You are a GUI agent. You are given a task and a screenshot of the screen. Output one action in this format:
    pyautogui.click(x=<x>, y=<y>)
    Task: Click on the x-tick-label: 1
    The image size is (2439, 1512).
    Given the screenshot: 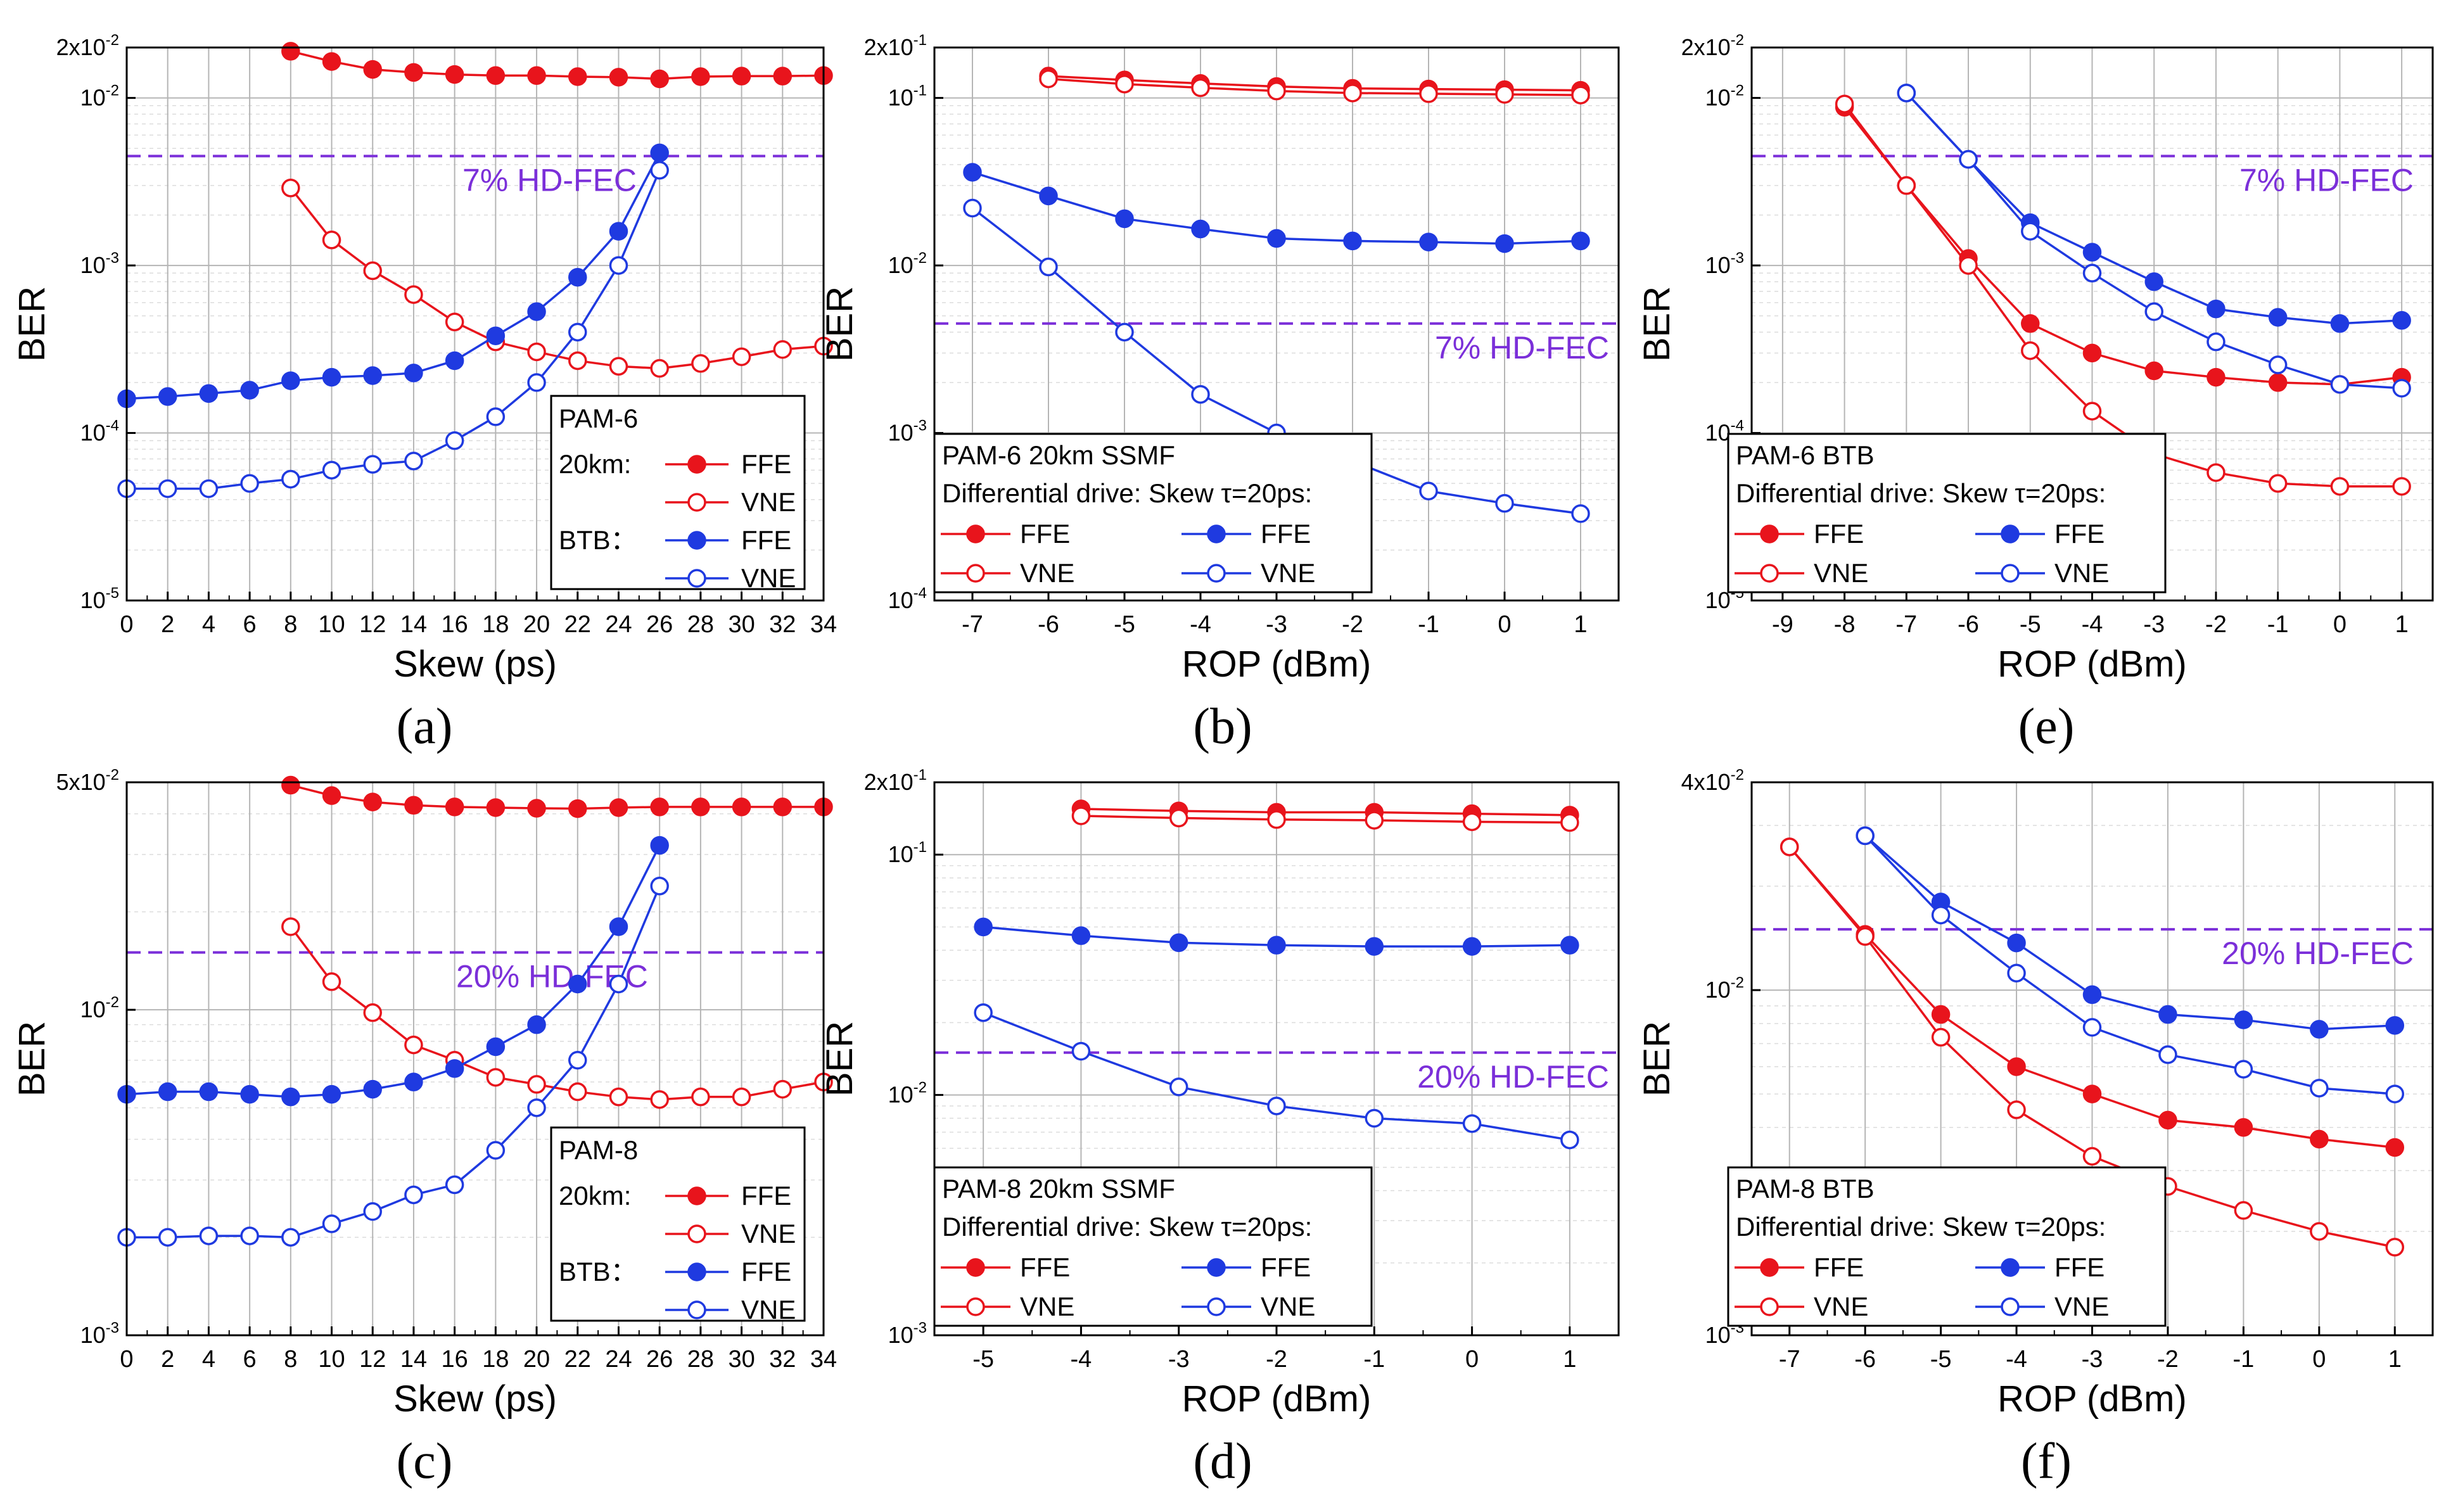 What is the action you would take?
    pyautogui.click(x=2395, y=1359)
    